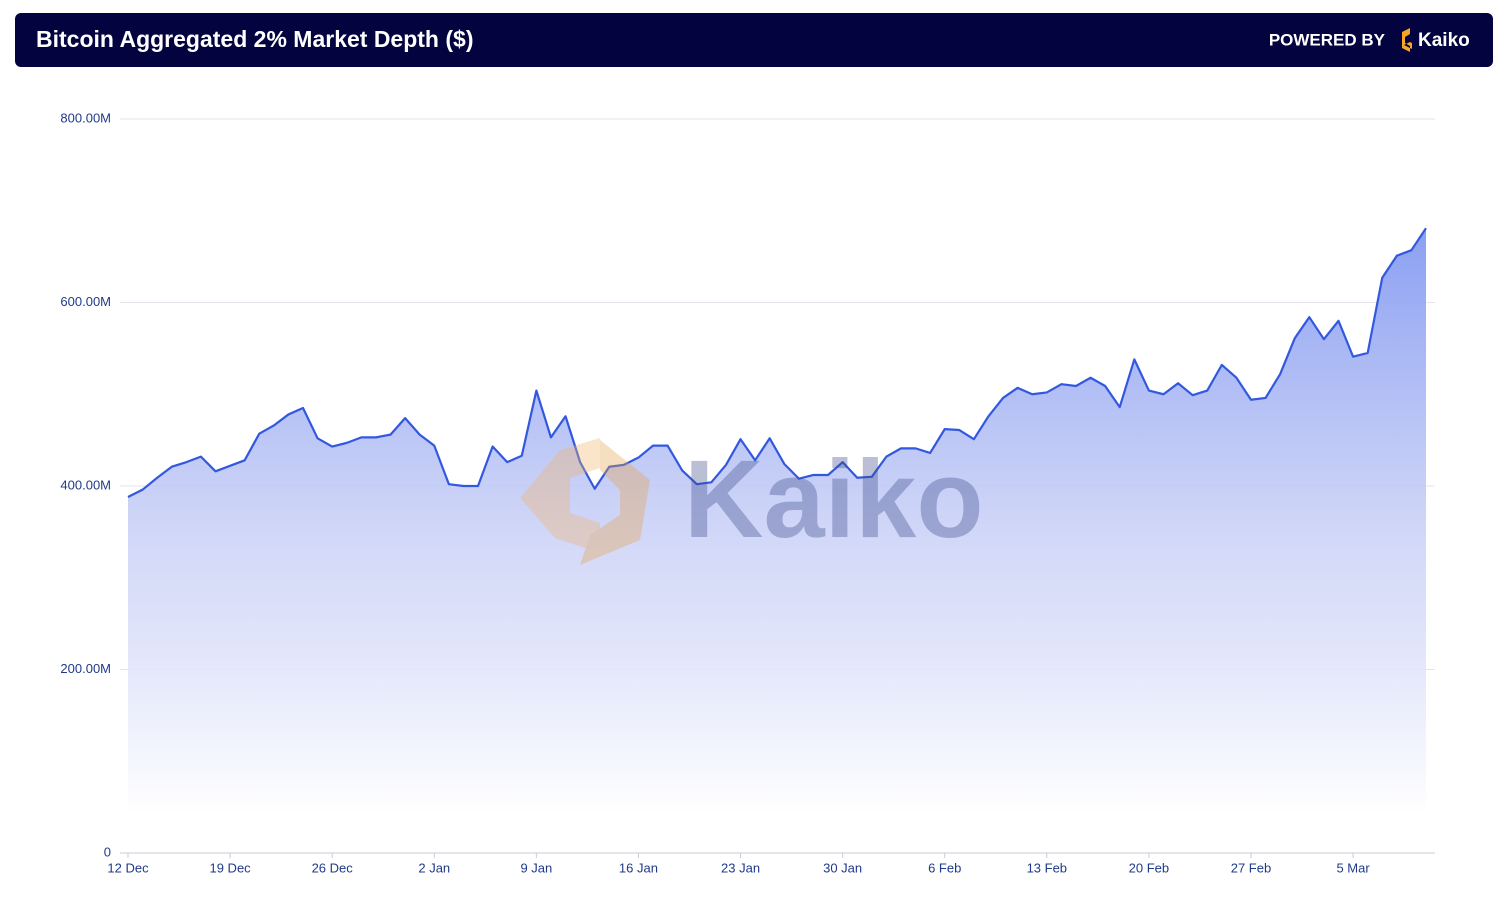 The width and height of the screenshot is (1506, 907). What do you see at coordinates (254, 39) in the screenshot?
I see `chart-title: Bitcoin Aggregated 2% Market Depth ($)` at bounding box center [254, 39].